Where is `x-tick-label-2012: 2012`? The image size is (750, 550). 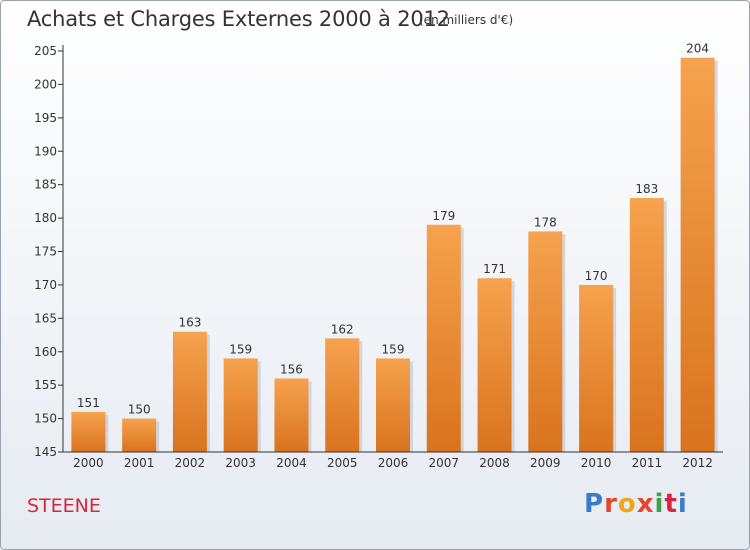
x-tick-label-2012: 2012 is located at coordinates (697, 463).